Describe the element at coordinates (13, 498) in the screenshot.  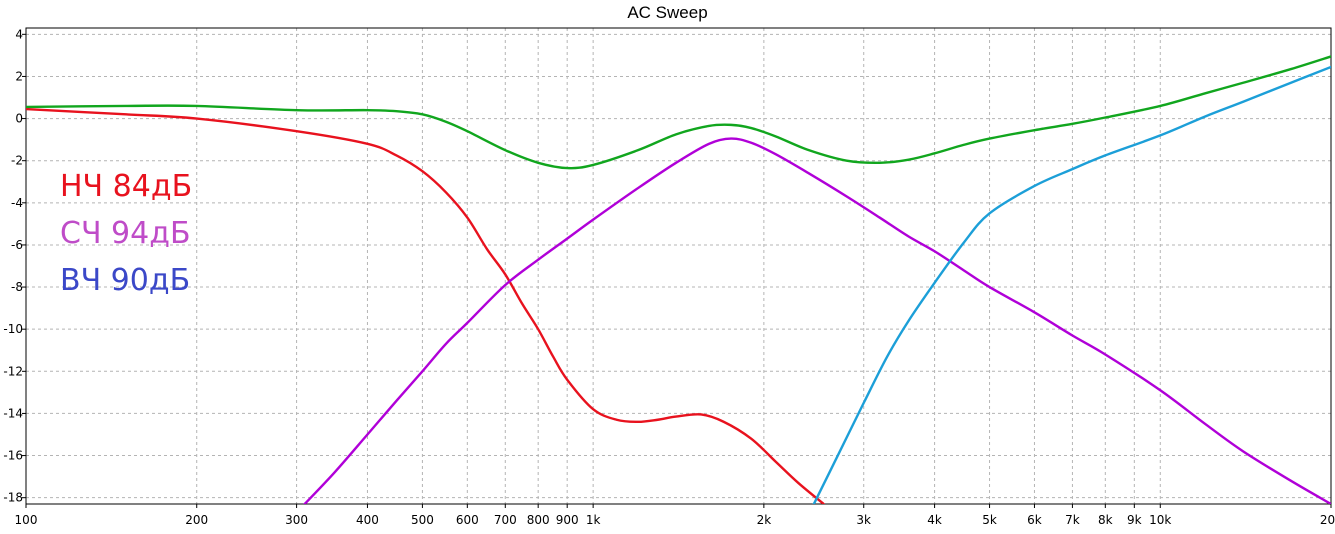
I see `y-tick-label: -18` at that location.